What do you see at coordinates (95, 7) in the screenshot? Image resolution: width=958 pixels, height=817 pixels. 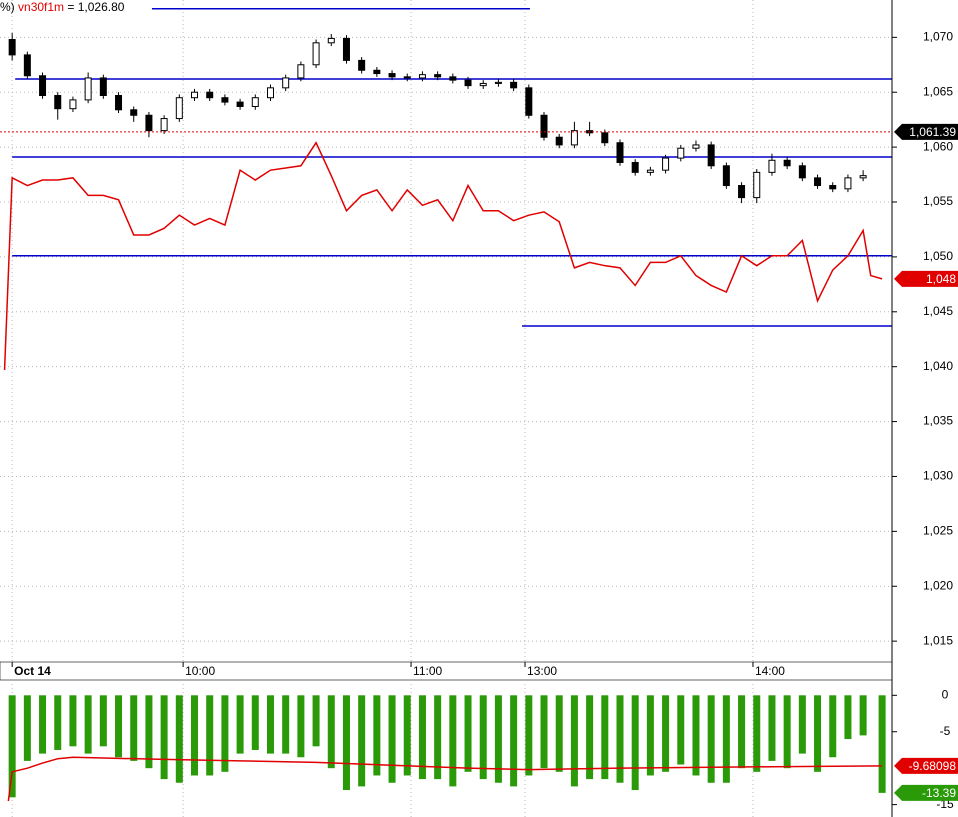 I see `header-value: = 1,026.80` at bounding box center [95, 7].